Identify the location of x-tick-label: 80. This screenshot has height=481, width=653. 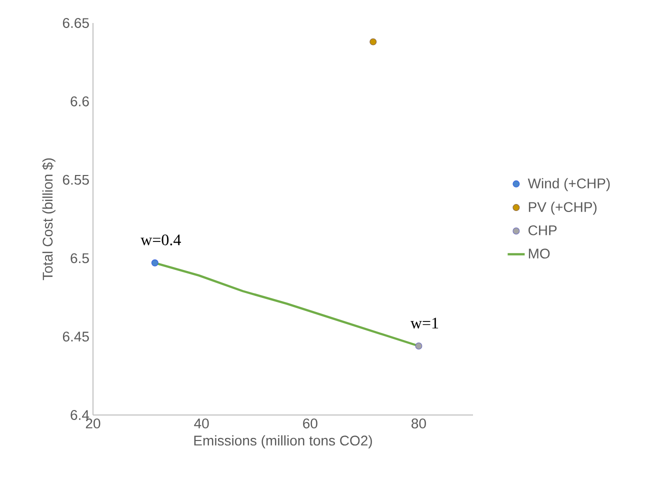
(419, 423).